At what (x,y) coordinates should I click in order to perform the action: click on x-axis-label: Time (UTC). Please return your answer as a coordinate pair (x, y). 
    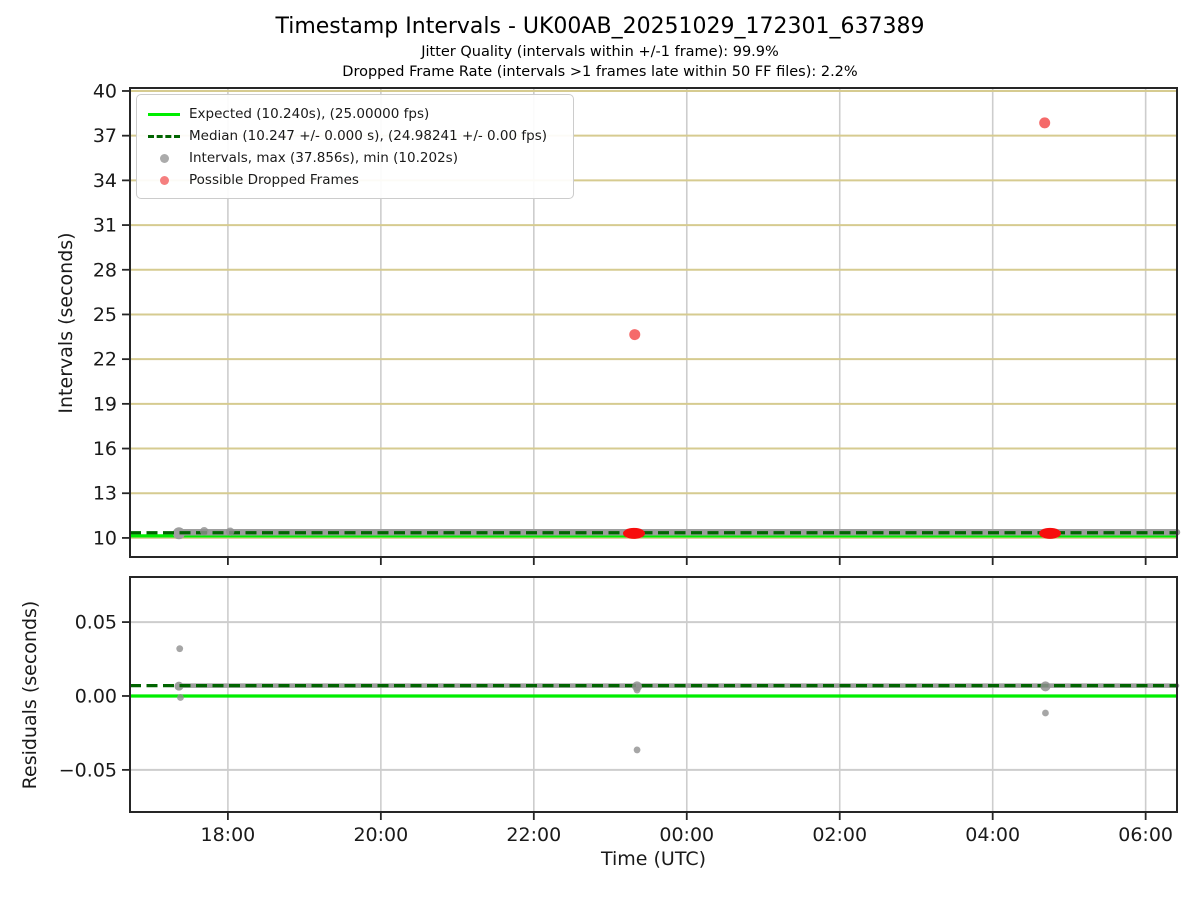
    Looking at the image, I should click on (653, 859).